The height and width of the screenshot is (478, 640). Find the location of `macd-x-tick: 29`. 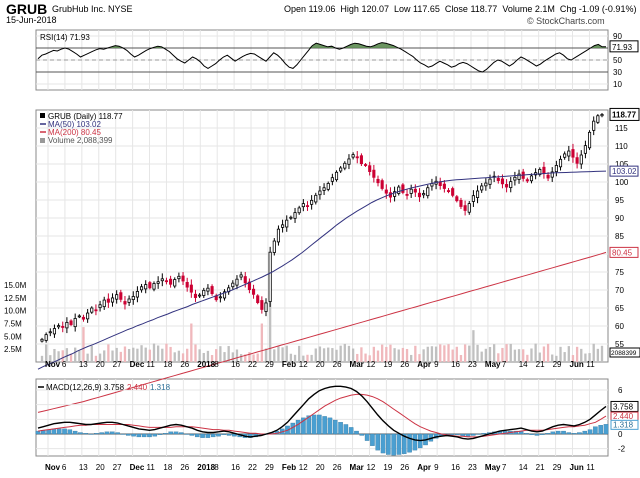

macd-x-tick: 29 is located at coordinates (269, 467).